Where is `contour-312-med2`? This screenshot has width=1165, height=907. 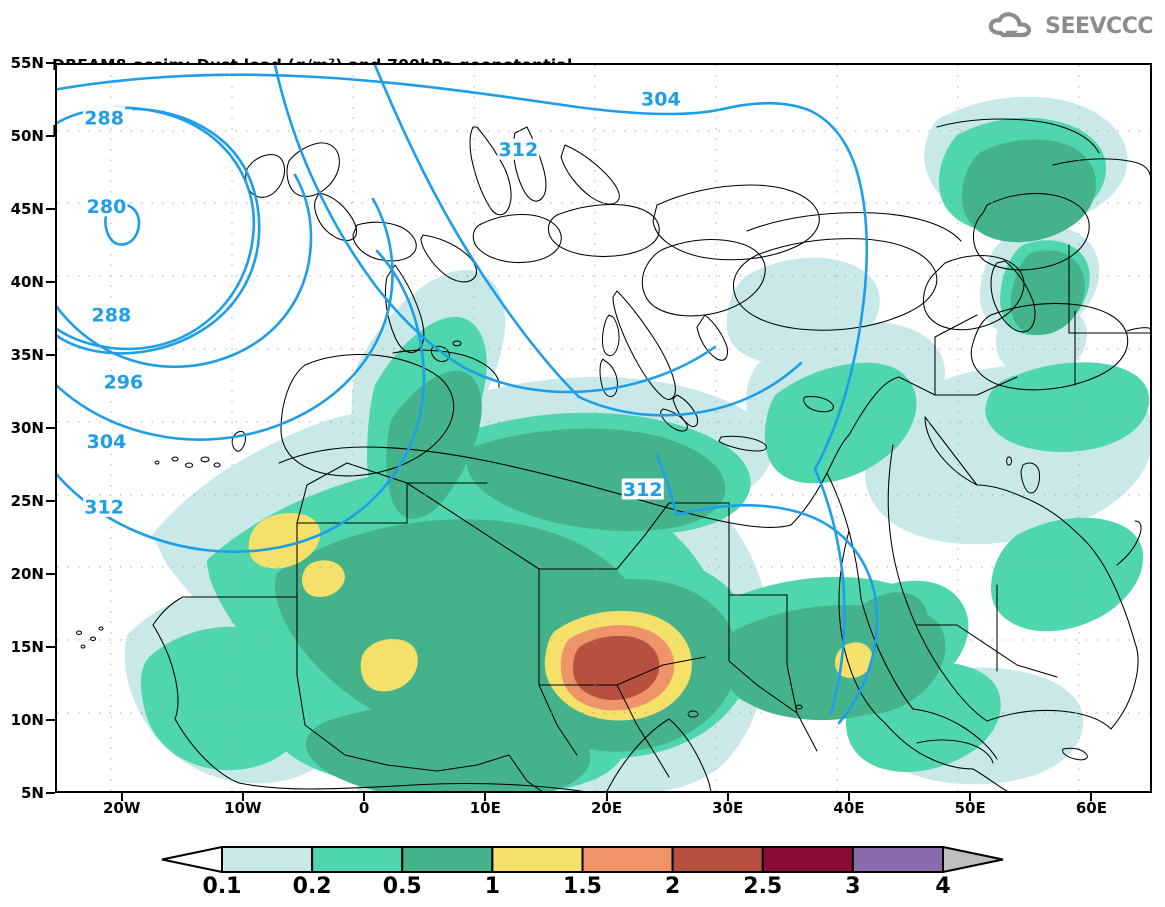
contour-312-med2 is located at coordinates (690, 389).